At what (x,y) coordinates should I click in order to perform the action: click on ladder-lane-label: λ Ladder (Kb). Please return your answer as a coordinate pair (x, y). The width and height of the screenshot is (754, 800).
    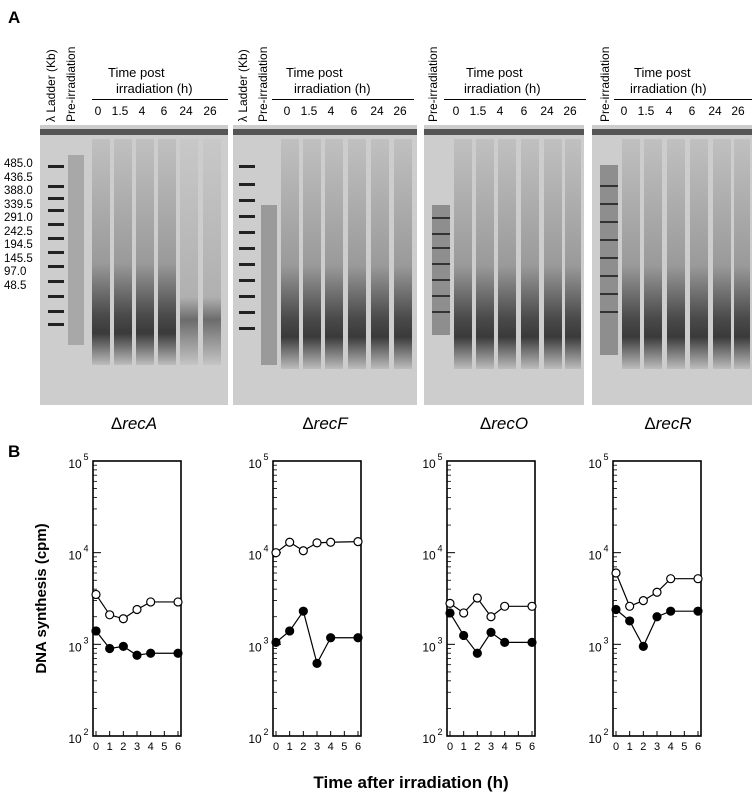
    Looking at the image, I should click on (51, 85).